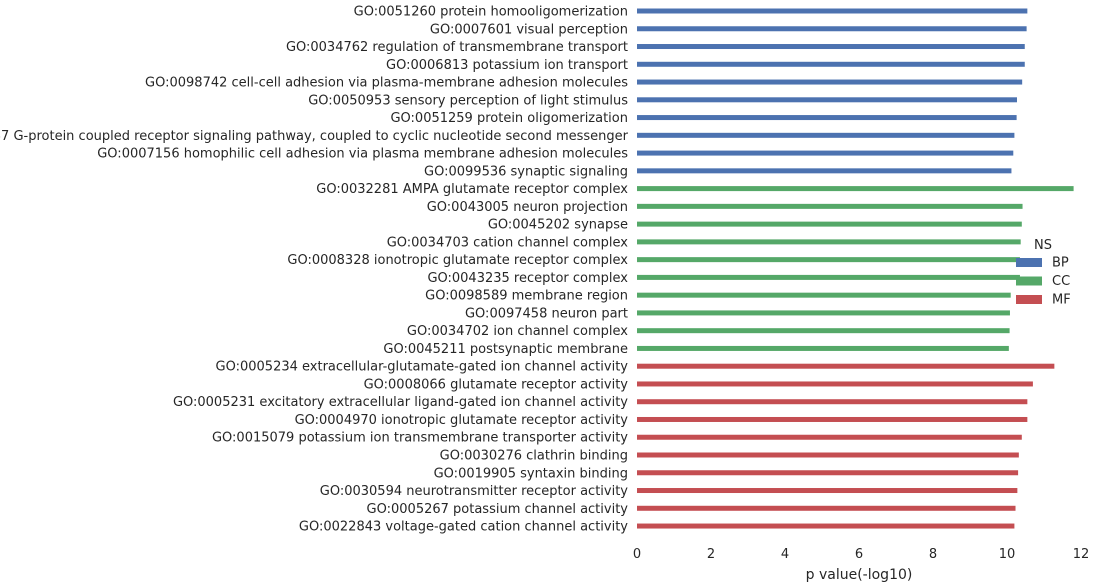 The height and width of the screenshot is (587, 1097). Describe the element at coordinates (711, 554) in the screenshot. I see `x-tick-label: 2` at that location.